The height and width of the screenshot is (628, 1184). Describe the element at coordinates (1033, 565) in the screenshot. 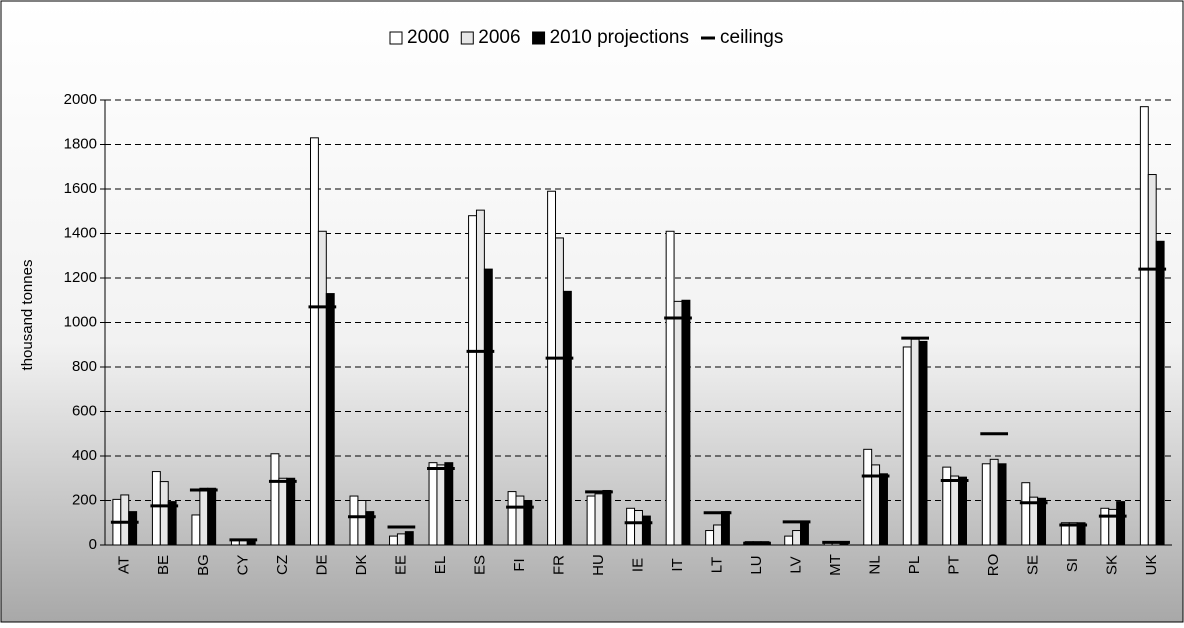

I see `x-tick-label: SE` at that location.